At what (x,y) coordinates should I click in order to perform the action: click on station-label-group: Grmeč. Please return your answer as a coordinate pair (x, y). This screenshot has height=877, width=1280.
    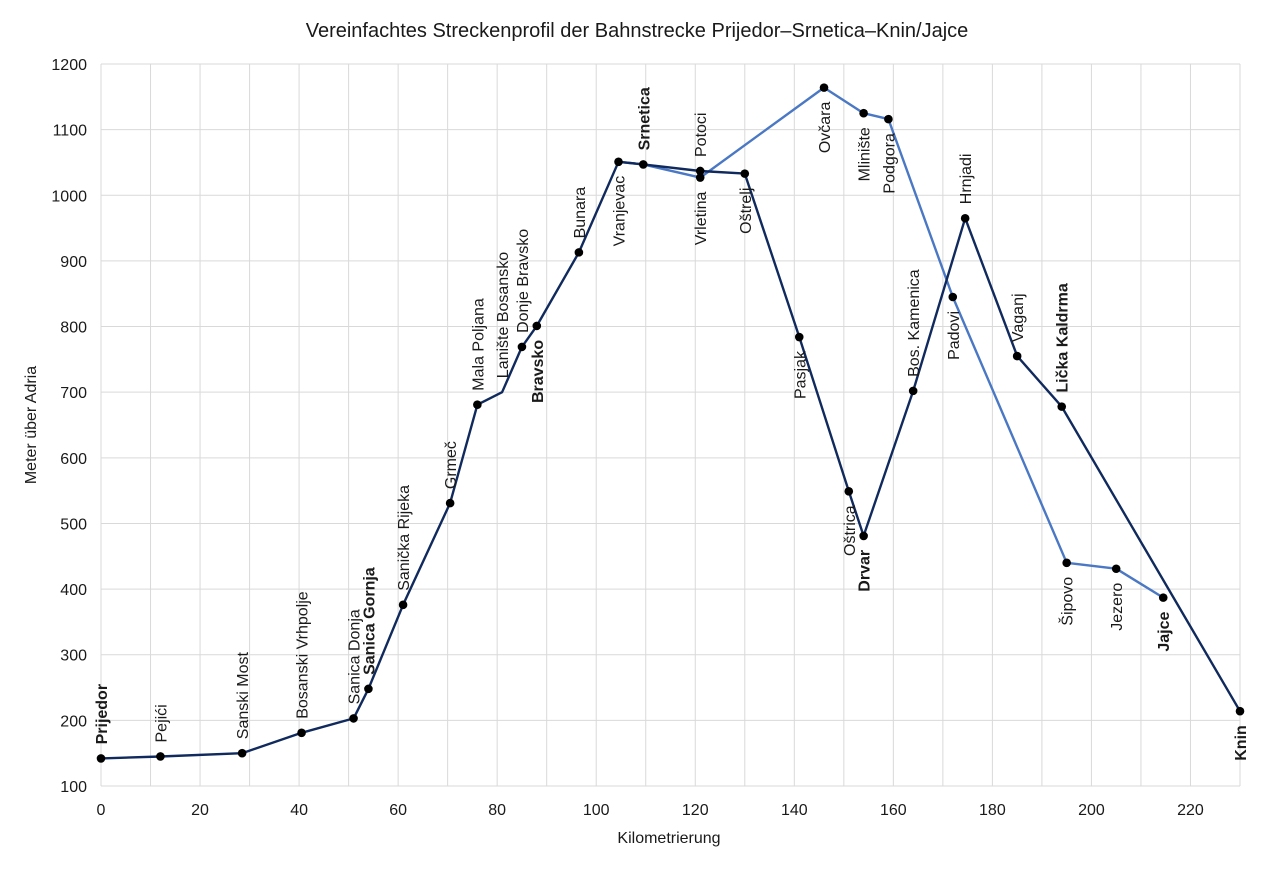
    Looking at the image, I should click on (451, 465).